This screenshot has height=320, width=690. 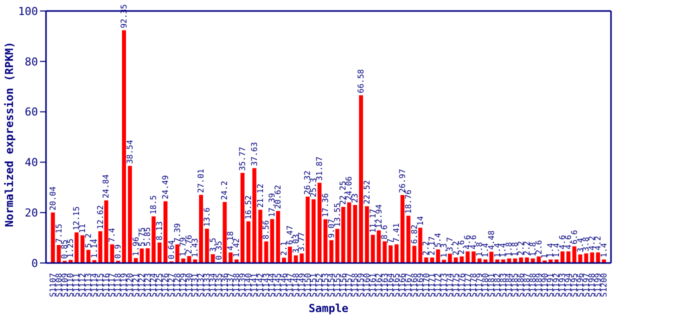 What do you see at coordinates (243, 158) in the screenshot?
I see `data-label: 35.77` at bounding box center [243, 158].